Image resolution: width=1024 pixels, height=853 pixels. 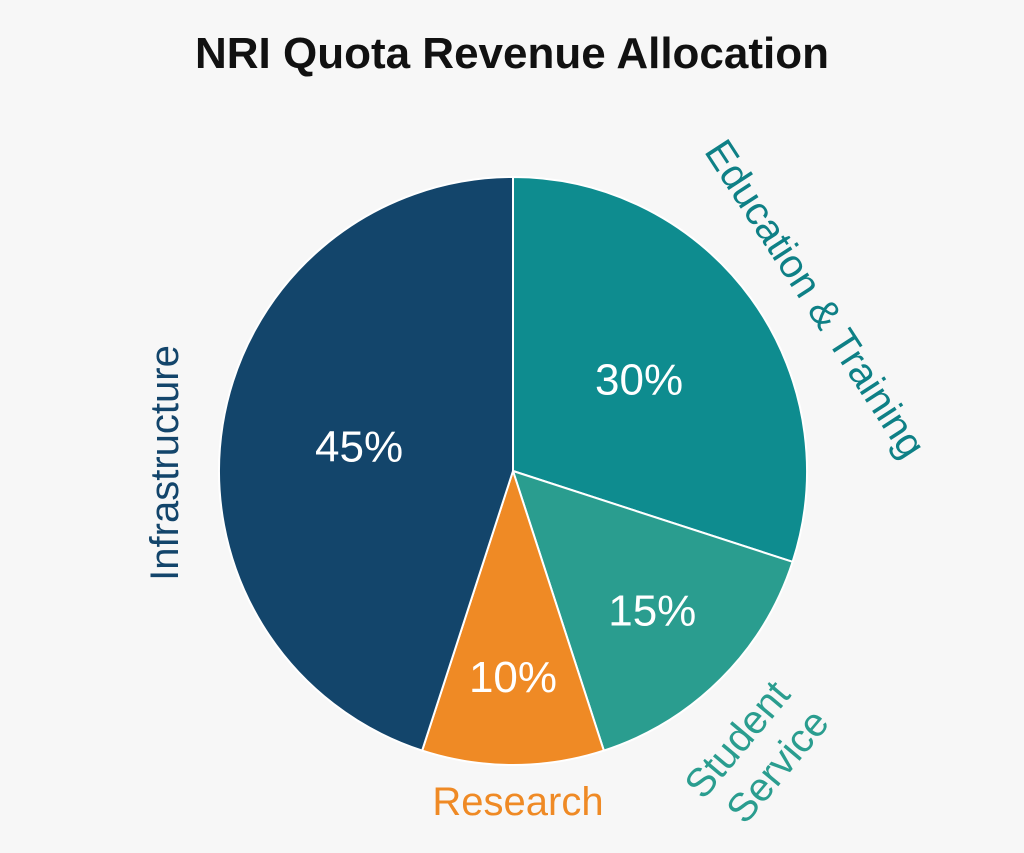 I want to click on percentage-label-infrastructure: 45%, so click(x=359, y=447).